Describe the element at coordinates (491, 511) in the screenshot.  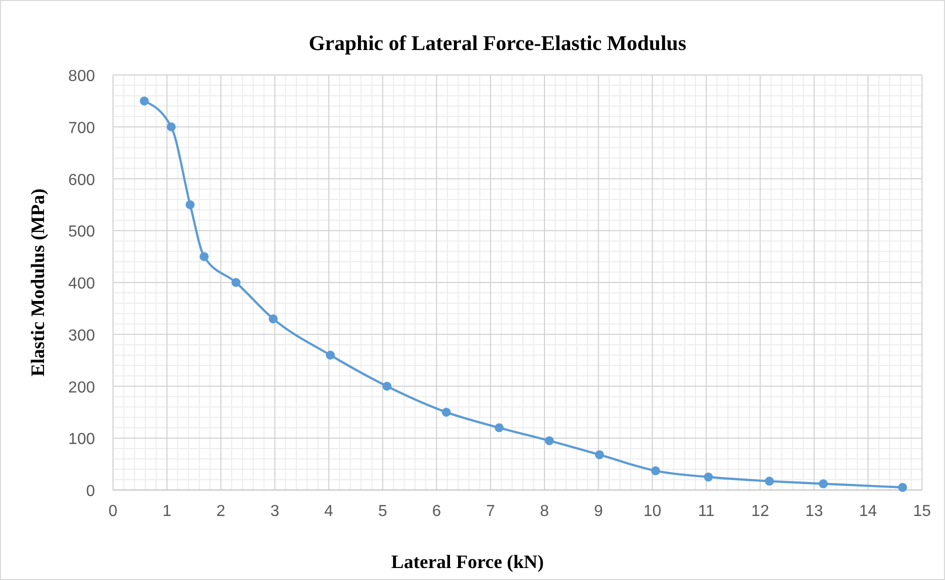
I see `x-tick-label: 7` at that location.